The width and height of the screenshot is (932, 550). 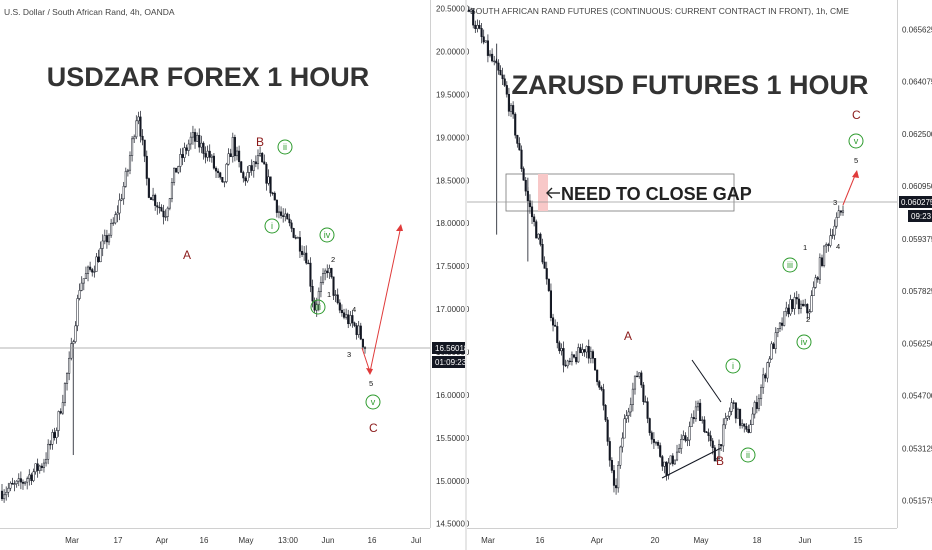 What do you see at coordinates (333, 259) in the screenshot?
I see `left-num-2: 2` at bounding box center [333, 259].